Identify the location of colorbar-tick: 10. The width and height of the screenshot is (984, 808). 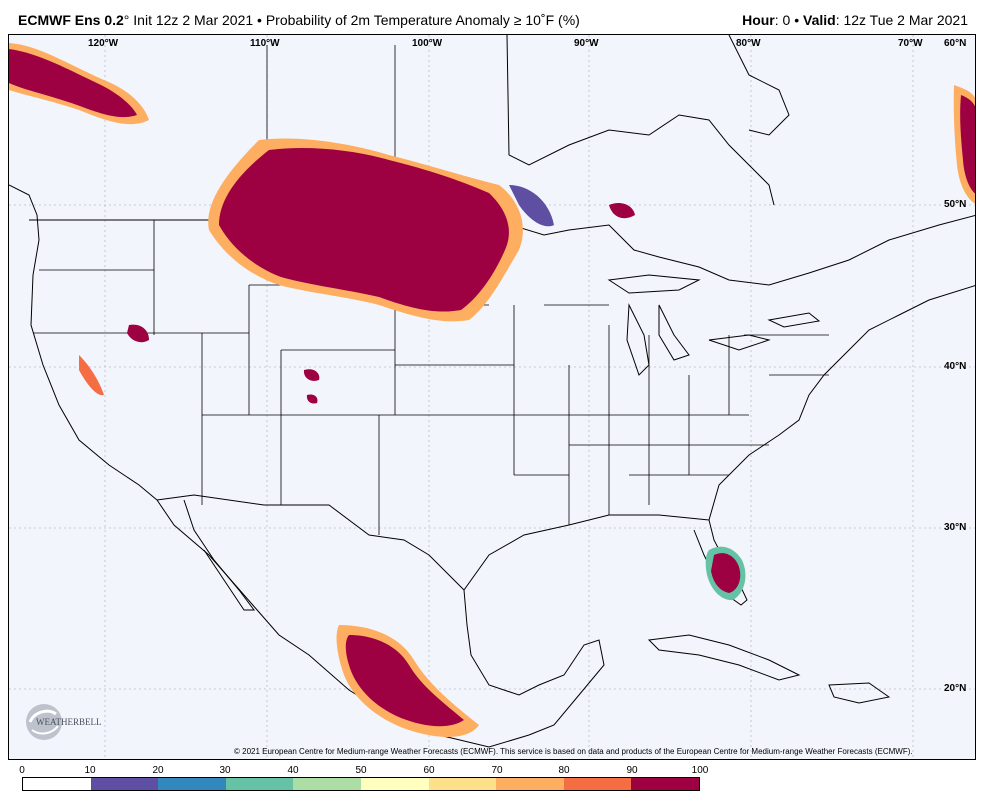
(90, 770).